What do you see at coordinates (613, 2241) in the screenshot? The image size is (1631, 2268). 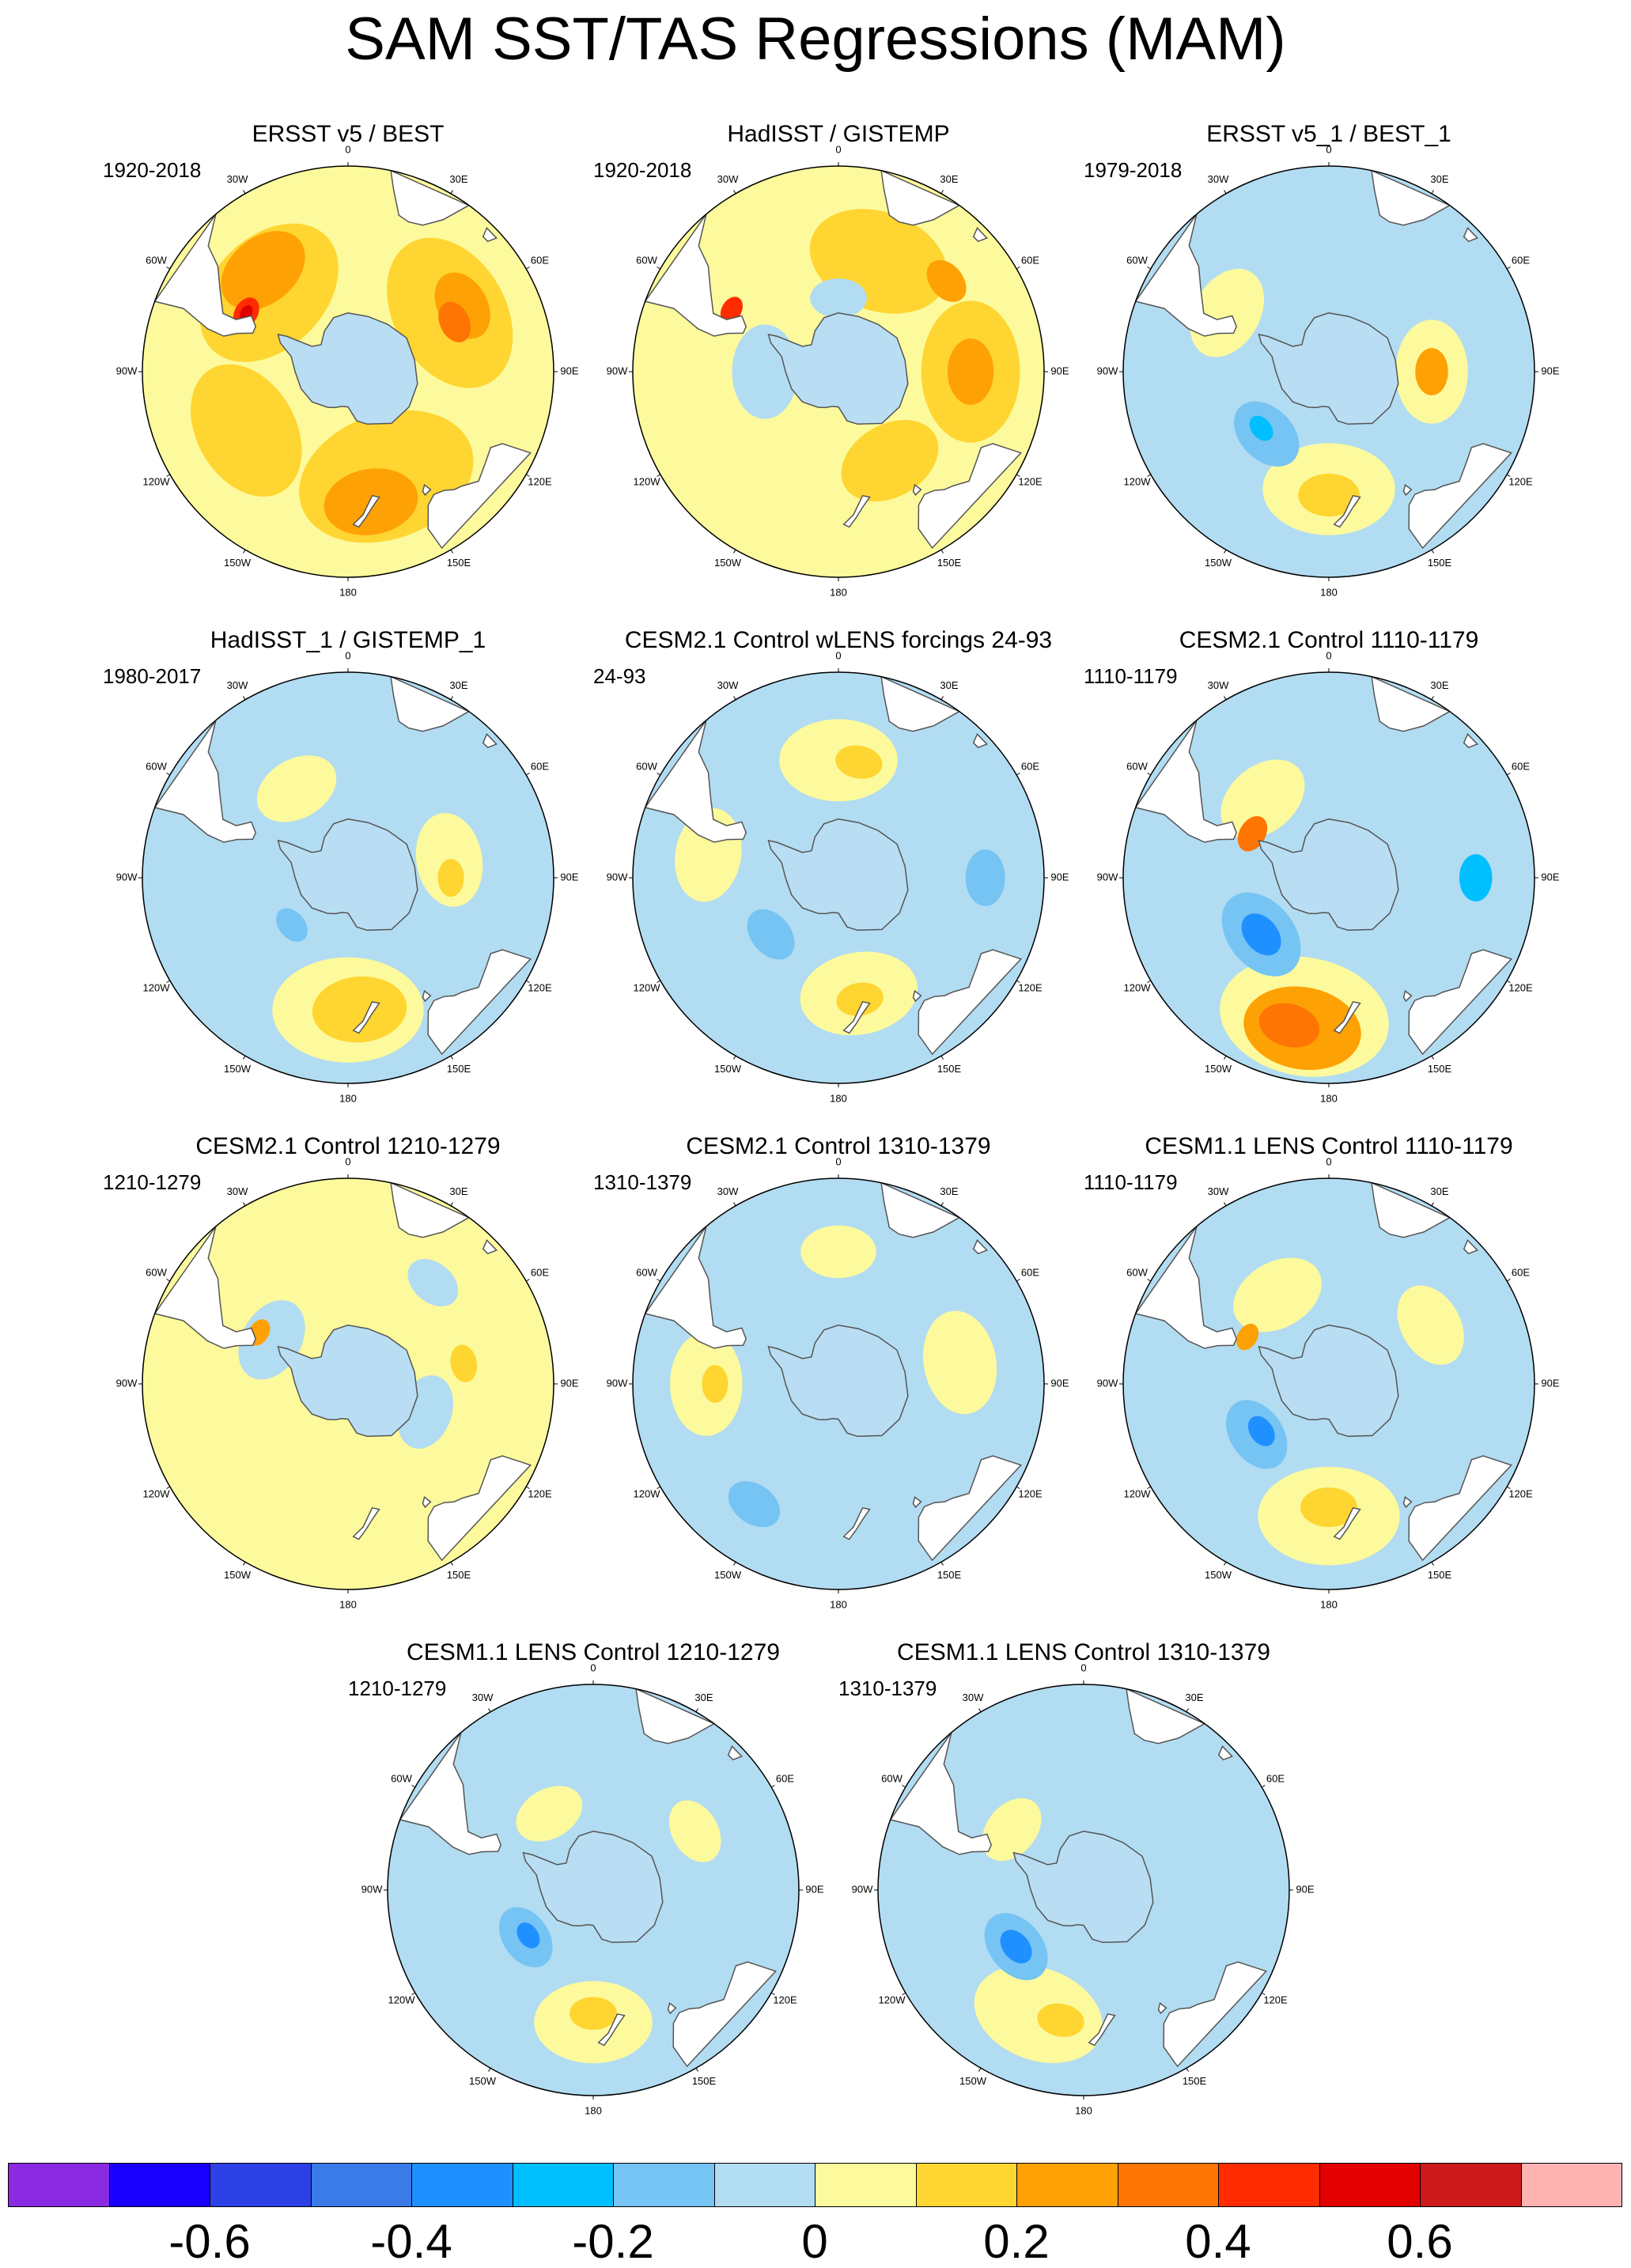 I see `colorbar-label: -0.2` at bounding box center [613, 2241].